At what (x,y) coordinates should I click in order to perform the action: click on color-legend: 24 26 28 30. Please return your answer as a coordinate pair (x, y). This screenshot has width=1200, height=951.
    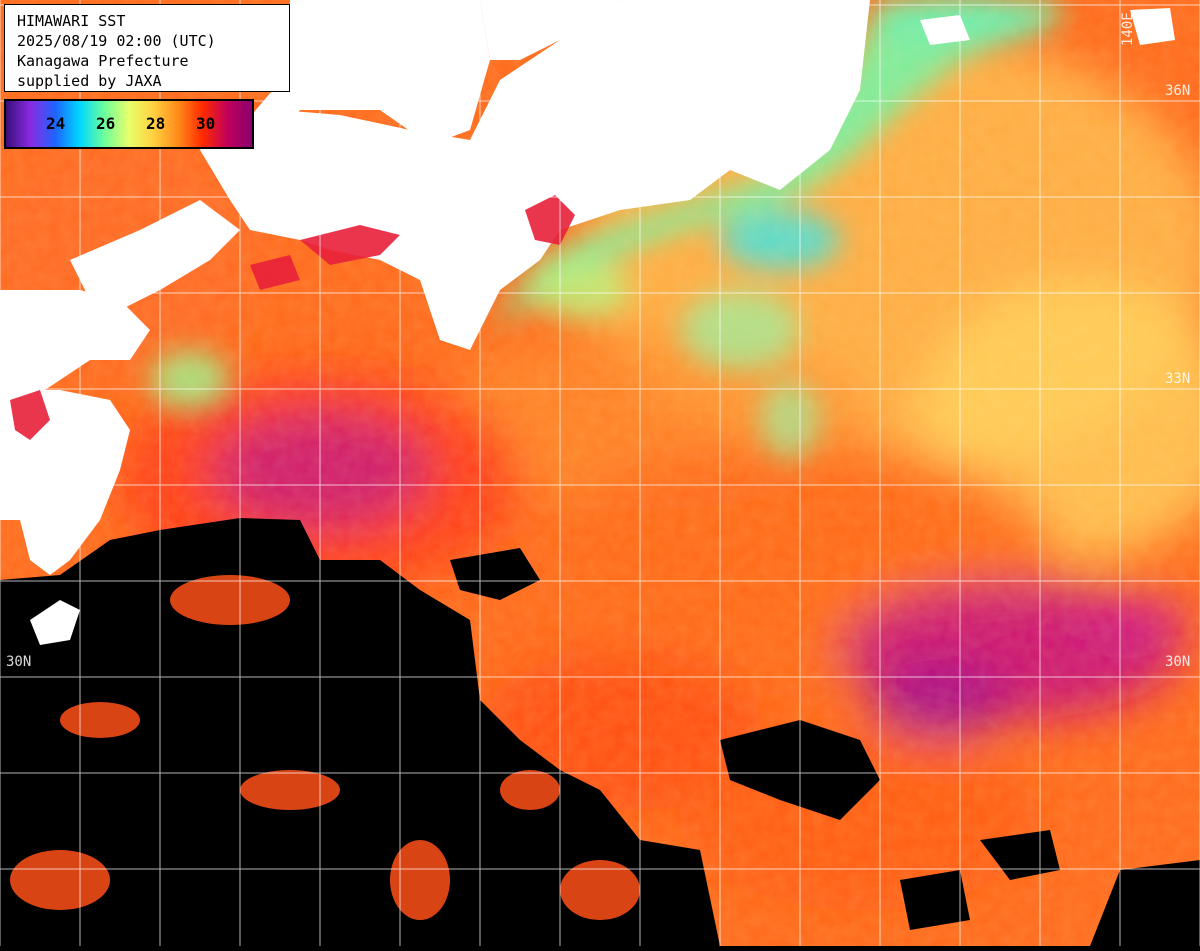
    Looking at the image, I should click on (129, 124).